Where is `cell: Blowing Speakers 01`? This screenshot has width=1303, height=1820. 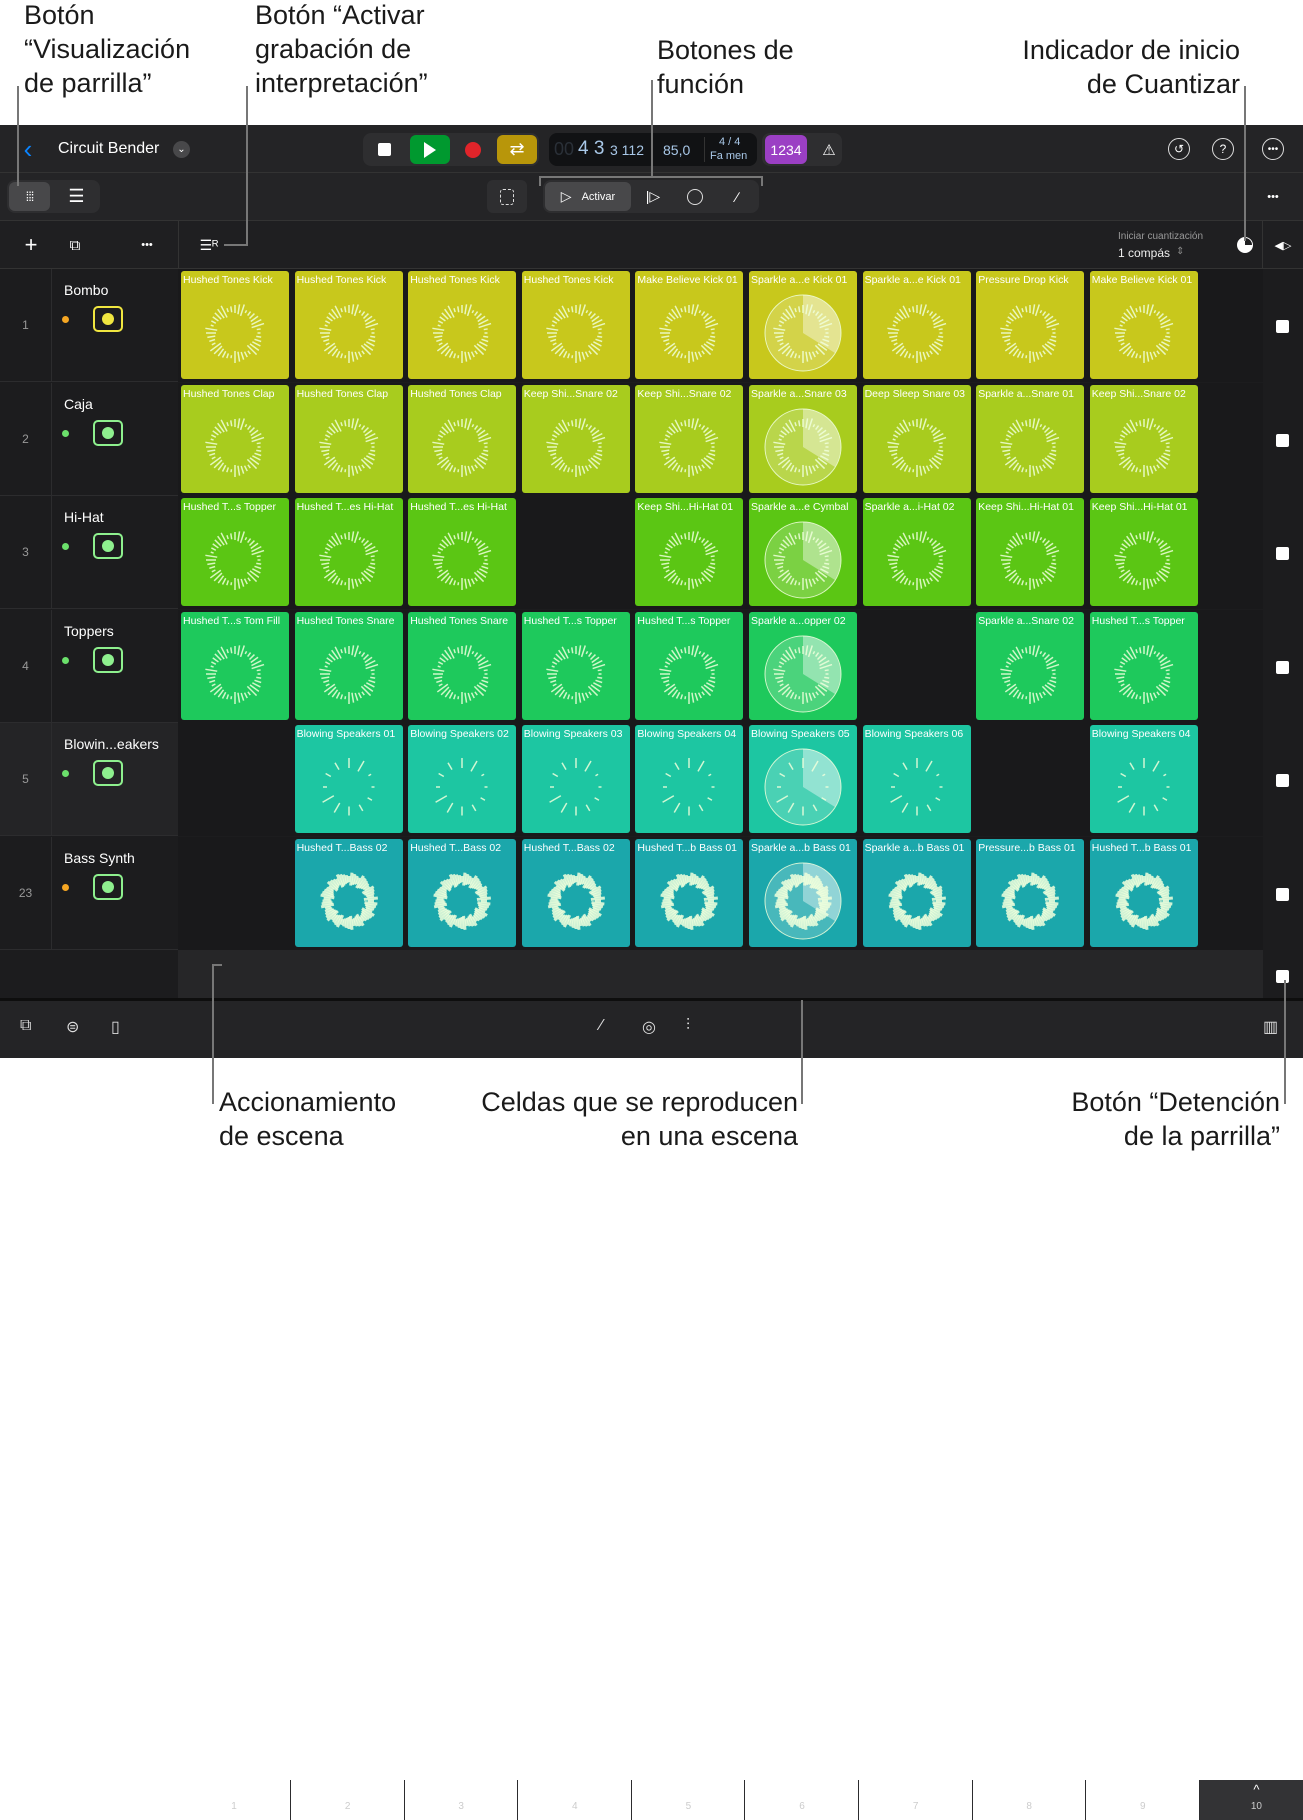
cell: Blowing Speakers 01 is located at coordinates (349, 779).